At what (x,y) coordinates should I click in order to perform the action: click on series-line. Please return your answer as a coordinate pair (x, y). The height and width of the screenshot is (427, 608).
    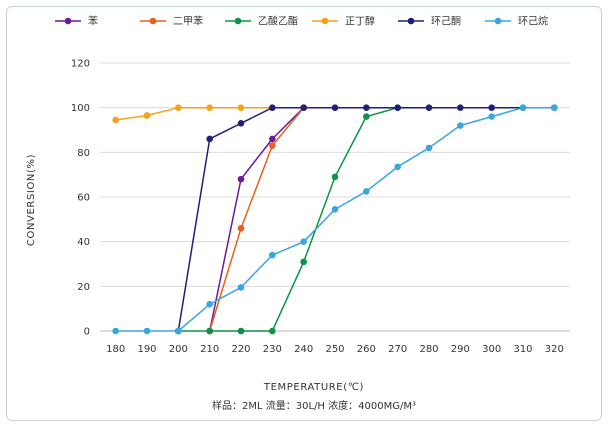
    Looking at the image, I should click on (256, 219).